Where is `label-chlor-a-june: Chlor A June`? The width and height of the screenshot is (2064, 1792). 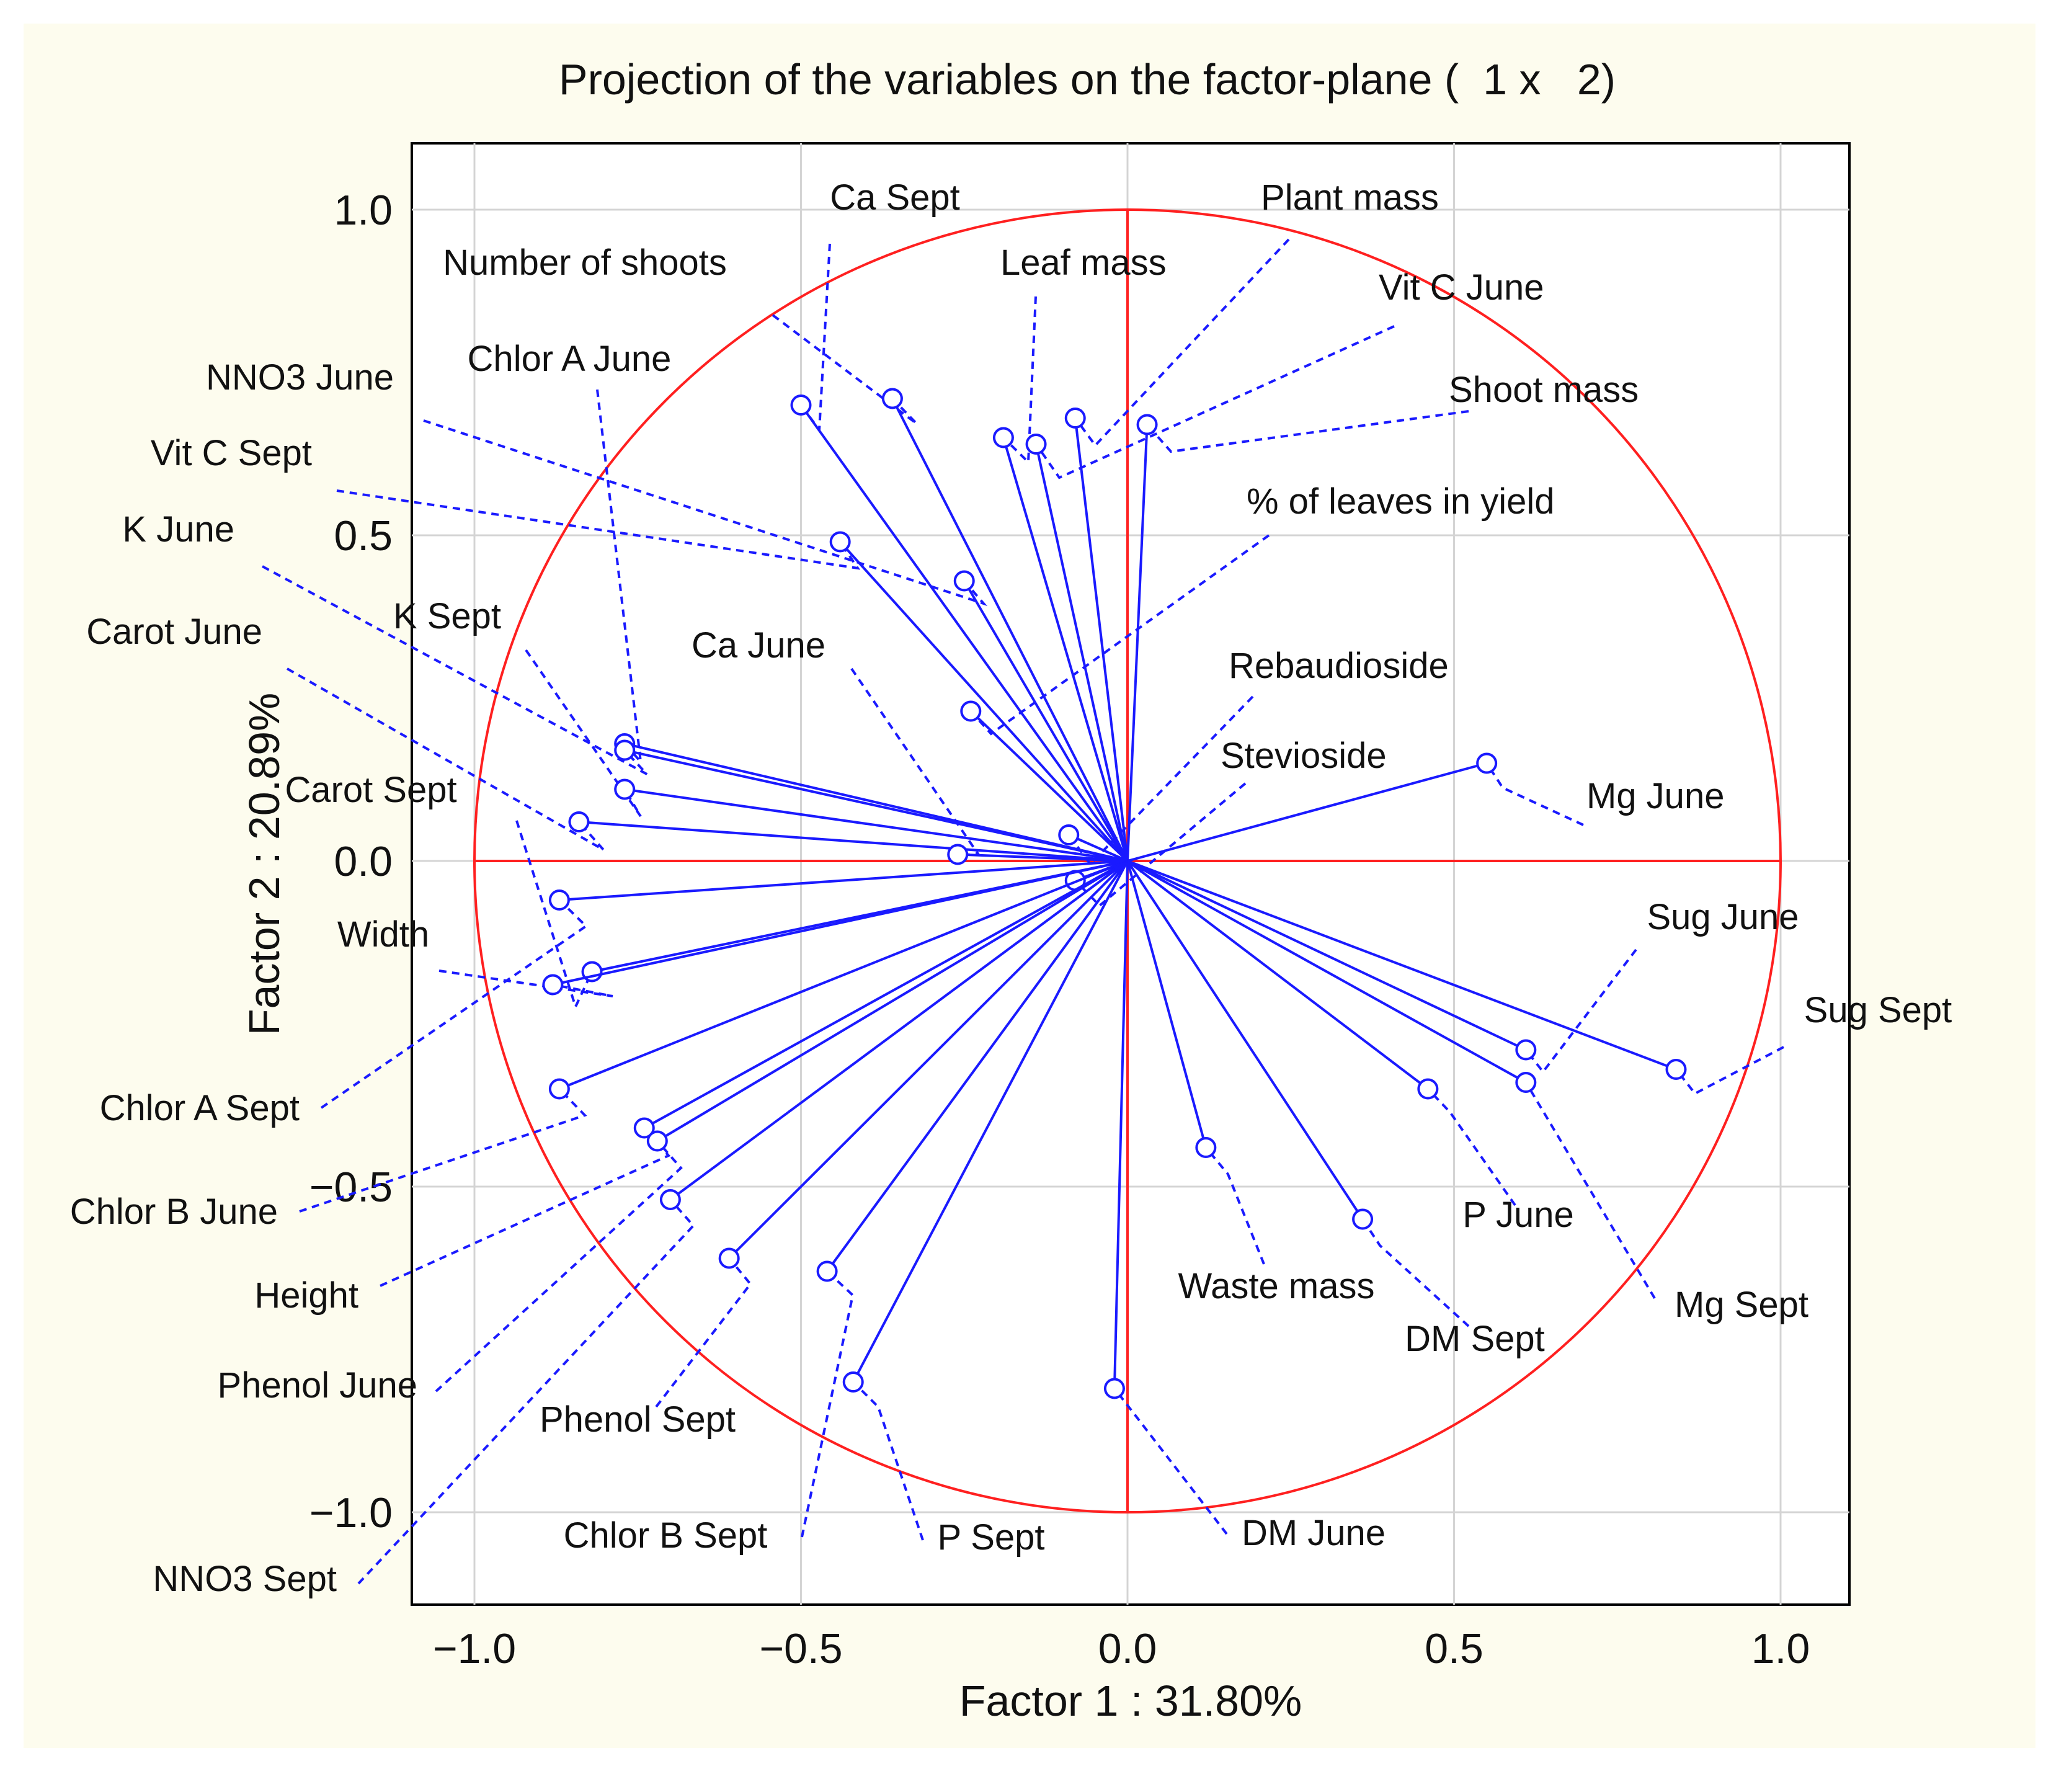
label-chlor-a-june: Chlor A June is located at coordinates (570, 359).